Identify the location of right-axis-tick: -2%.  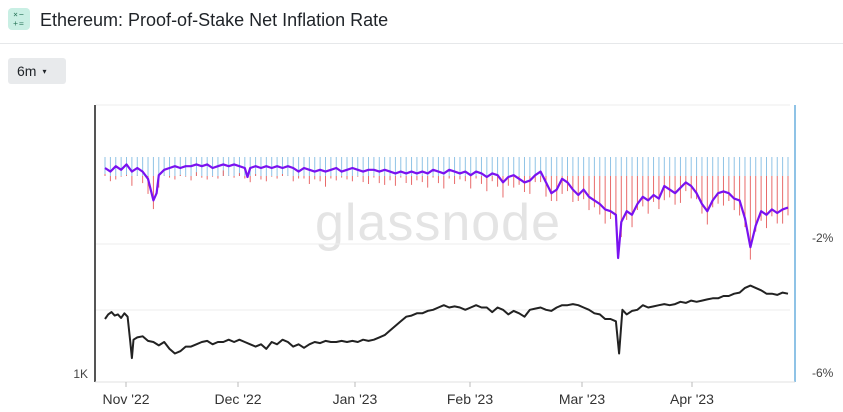
(823, 238).